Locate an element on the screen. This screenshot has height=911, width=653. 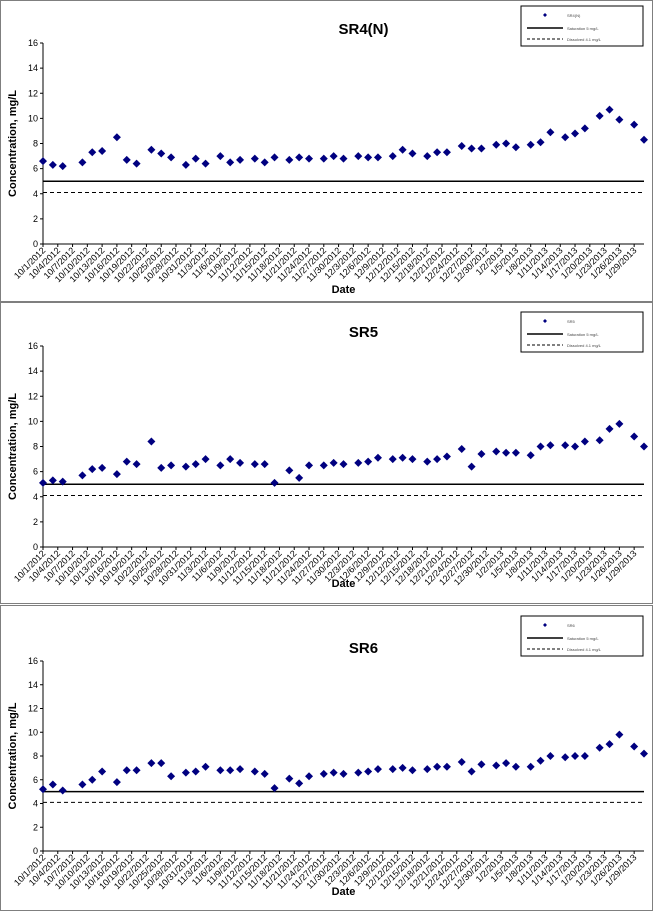
legend-label: SR4(N) is located at coordinates (574, 15).